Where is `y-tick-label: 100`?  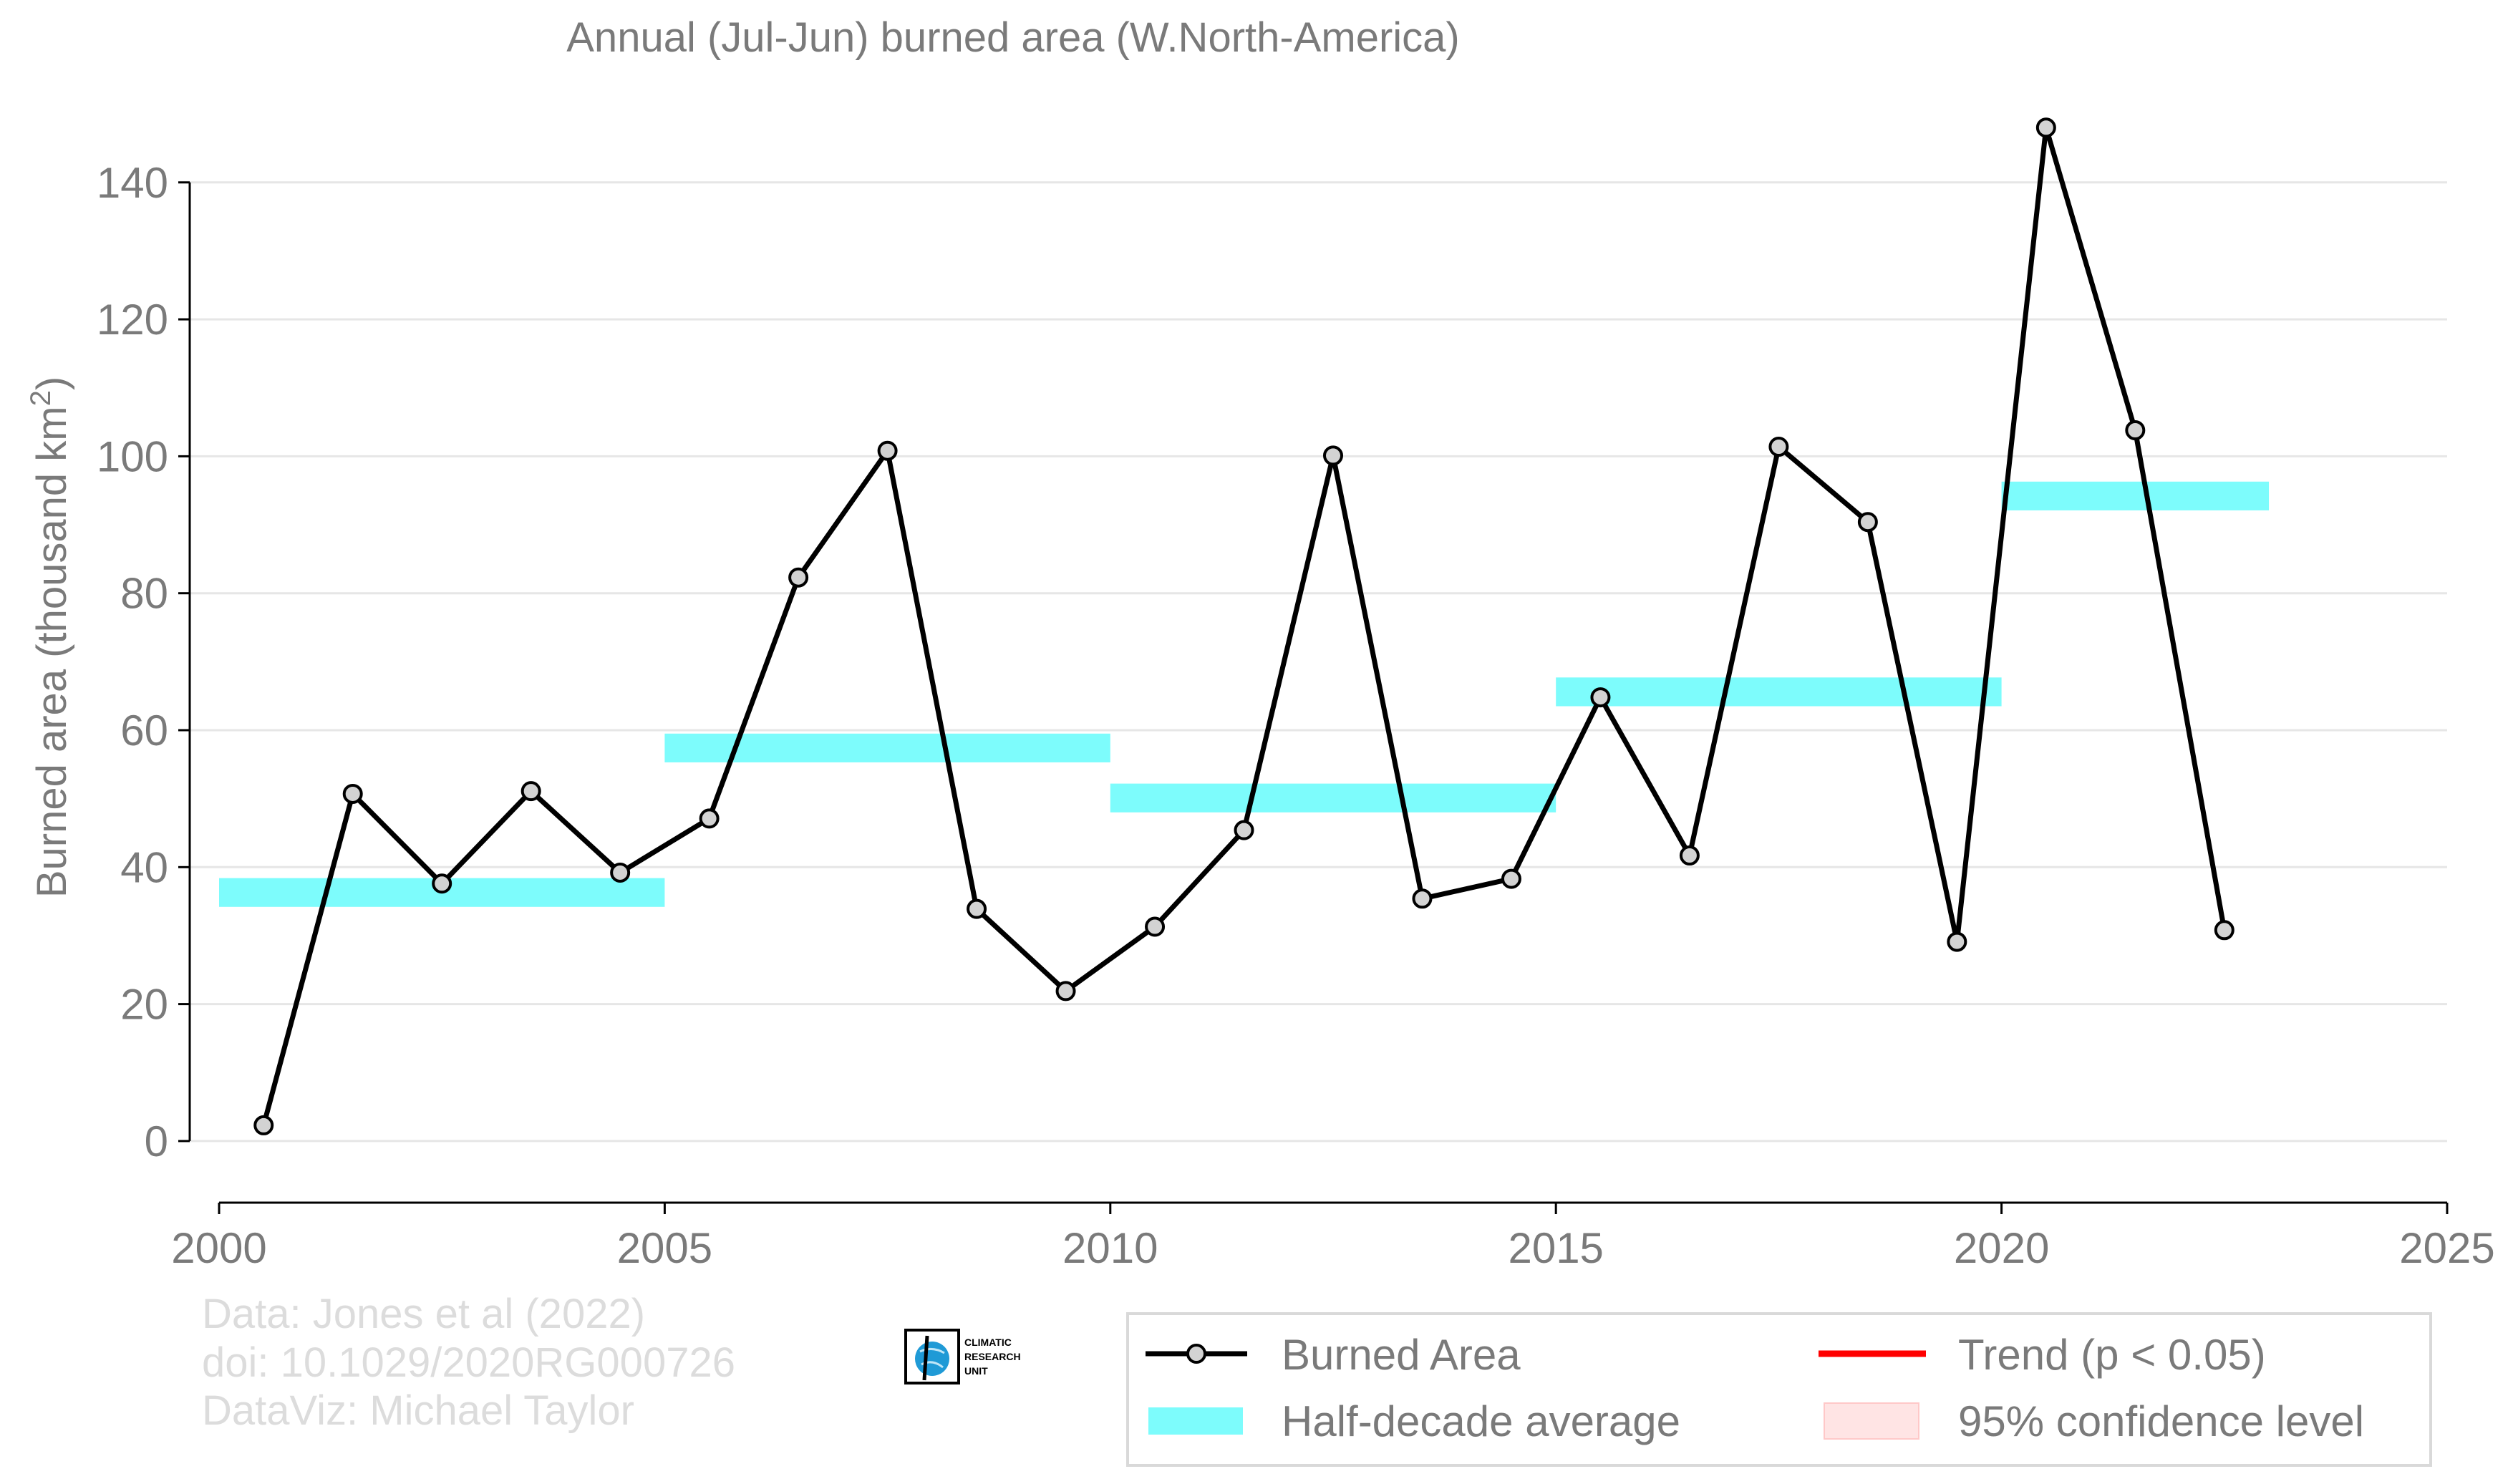 y-tick-label: 100 is located at coordinates (132, 456).